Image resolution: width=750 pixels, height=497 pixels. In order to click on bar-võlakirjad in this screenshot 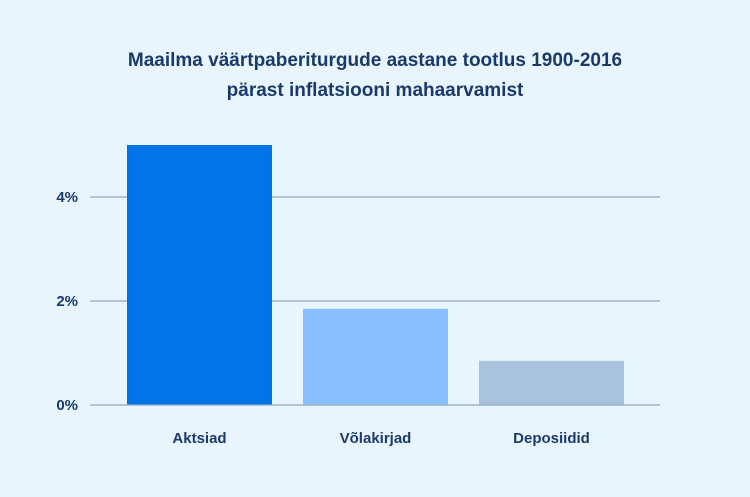, I will do `click(375, 356)`.